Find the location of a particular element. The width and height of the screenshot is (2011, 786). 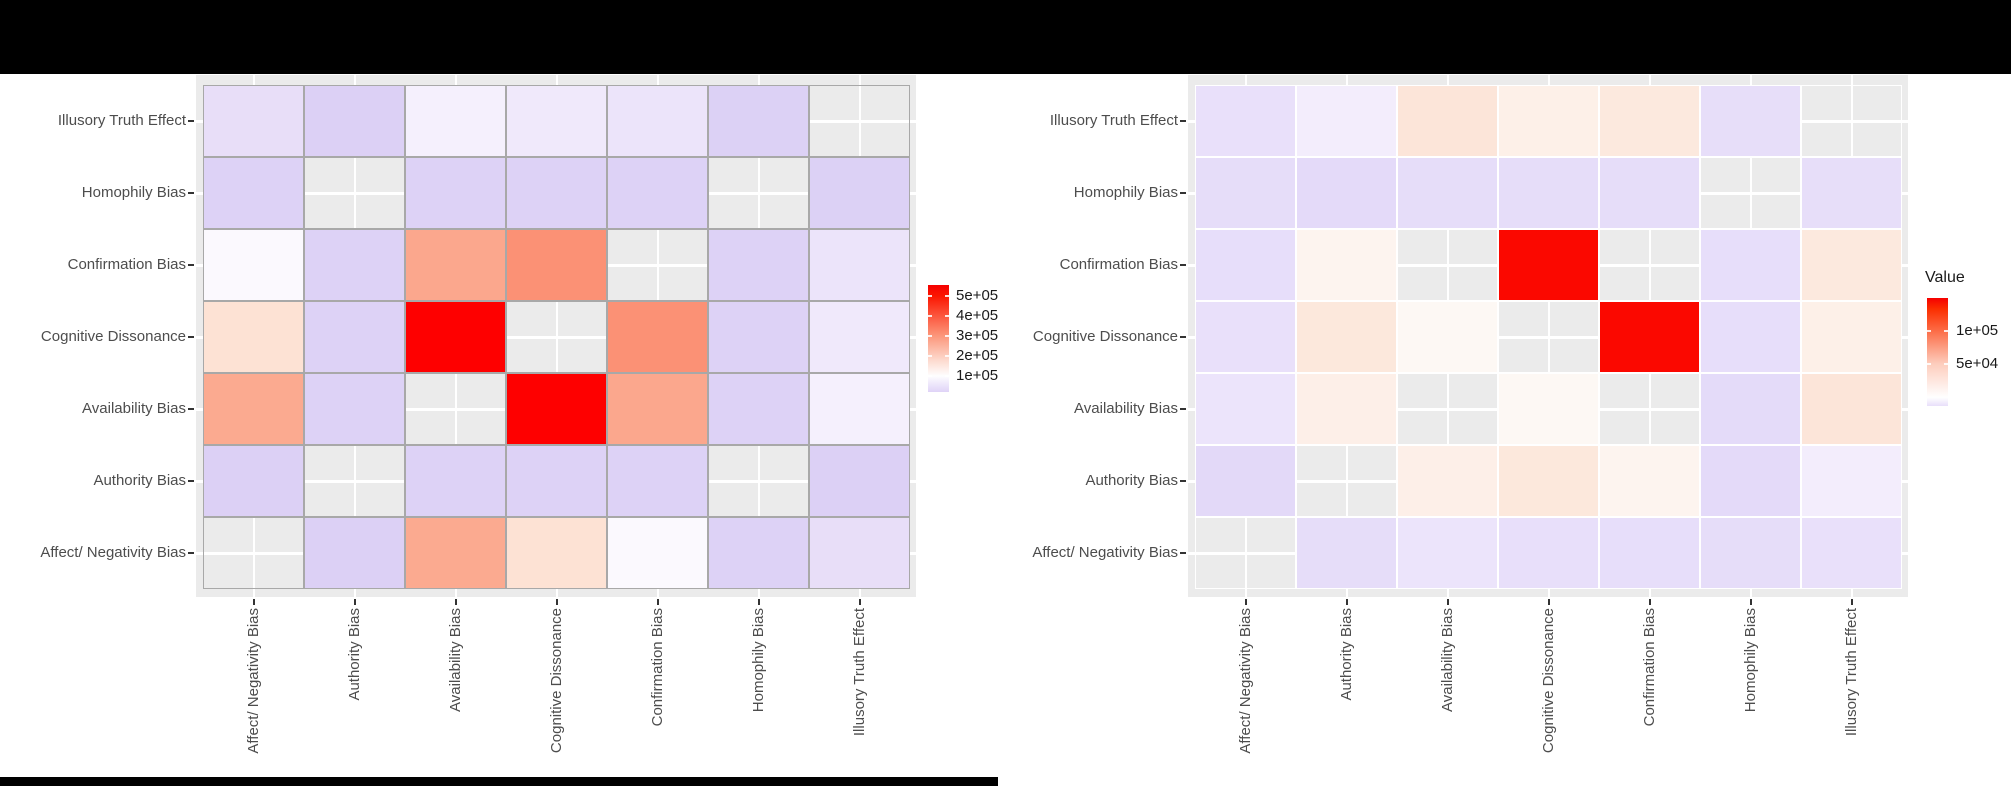

legend-tick-label: 2e+05 is located at coordinates (977, 355).